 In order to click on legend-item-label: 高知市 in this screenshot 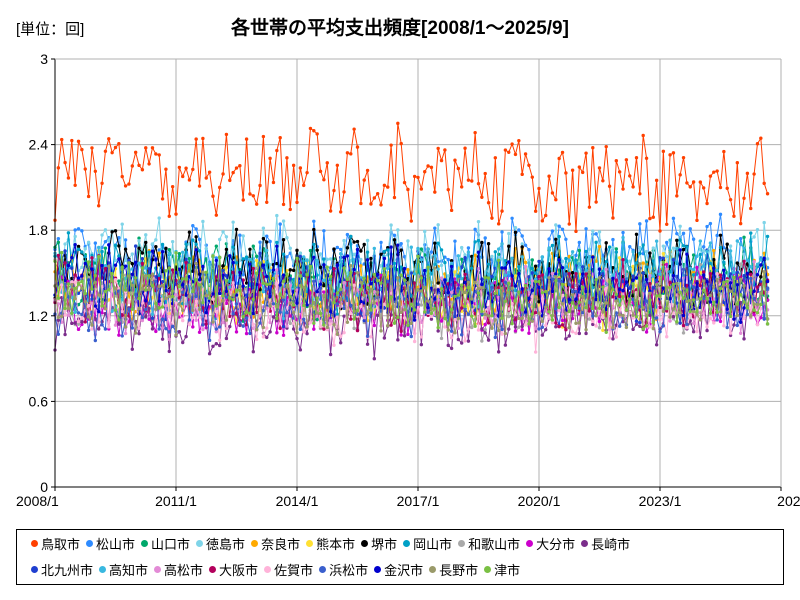, I will do `click(129, 570)`.